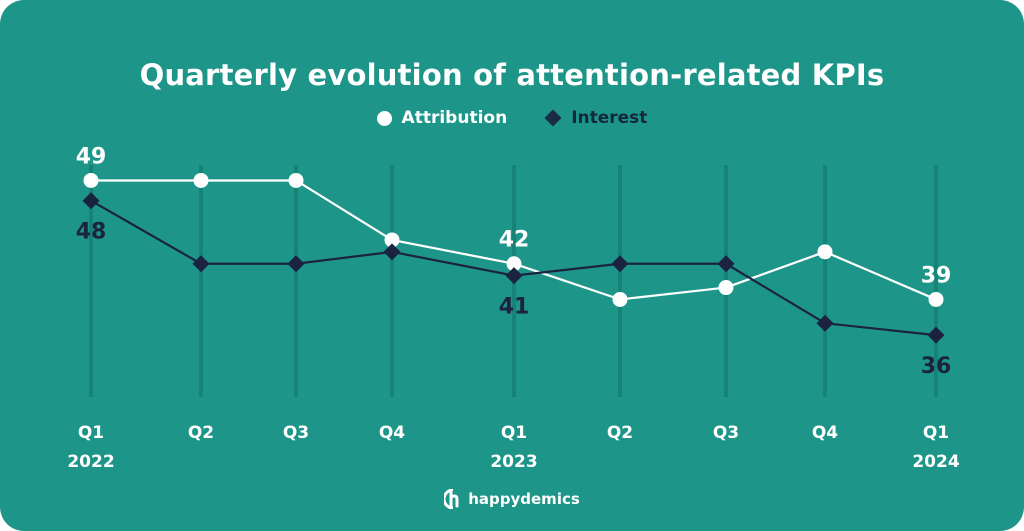  What do you see at coordinates (514, 307) in the screenshot?
I see `data-label-interest: 41` at bounding box center [514, 307].